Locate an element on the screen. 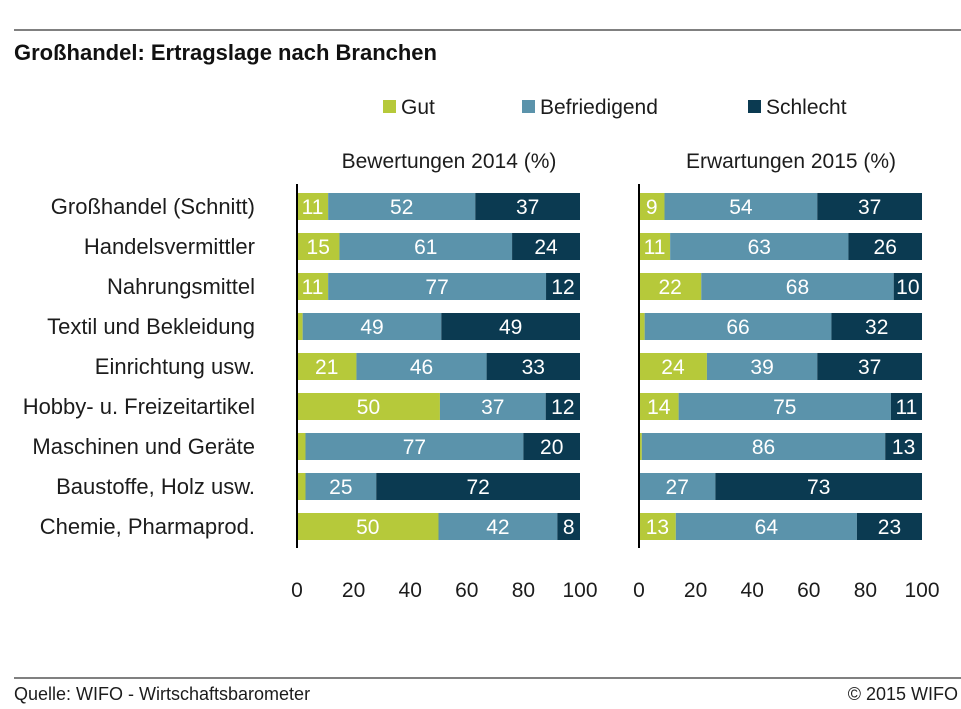 The image size is (961, 709). bar-row: 14 75 11 is located at coordinates (780, 406).